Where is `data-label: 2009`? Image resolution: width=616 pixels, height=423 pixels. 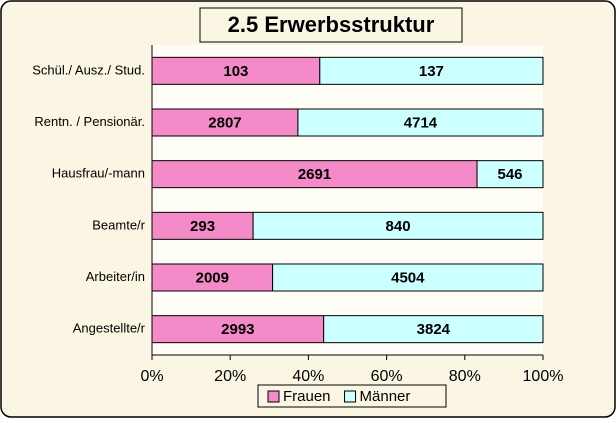 data-label: 2009 is located at coordinates (212, 277).